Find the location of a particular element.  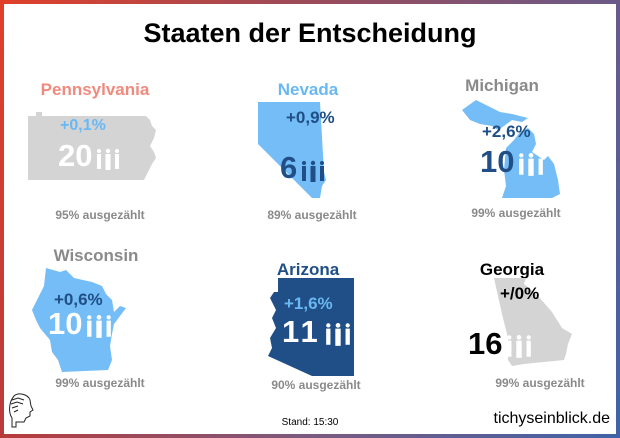

state-name: Wisconsin is located at coordinates (96, 255).